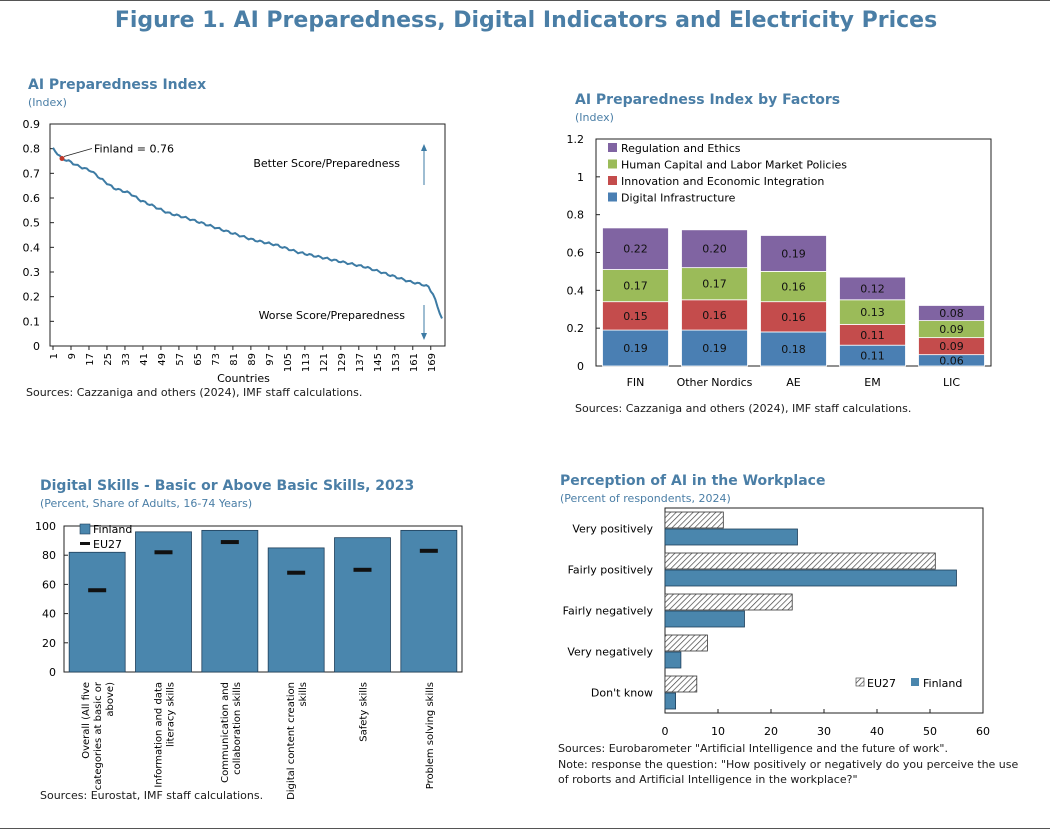  What do you see at coordinates (98, 735) in the screenshot?
I see `category-label-line: categories at basic or` at bounding box center [98, 735].